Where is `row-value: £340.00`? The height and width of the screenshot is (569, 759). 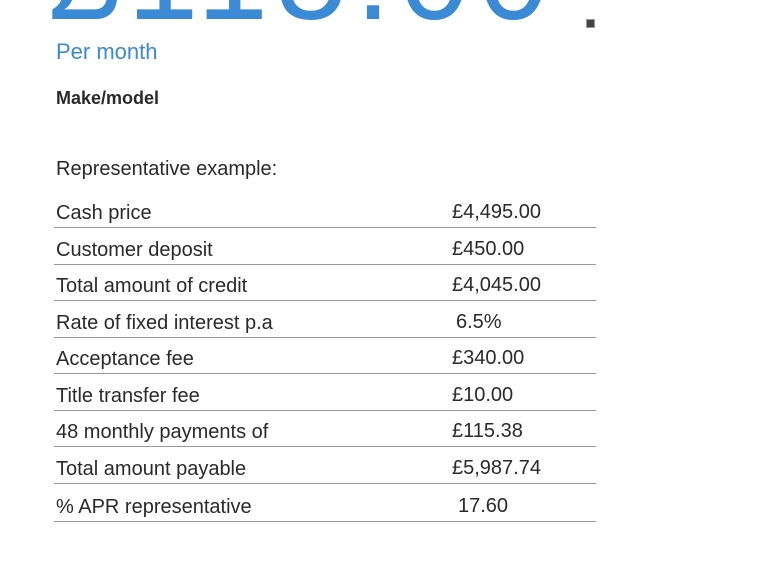 row-value: £340.00 is located at coordinates (488, 358).